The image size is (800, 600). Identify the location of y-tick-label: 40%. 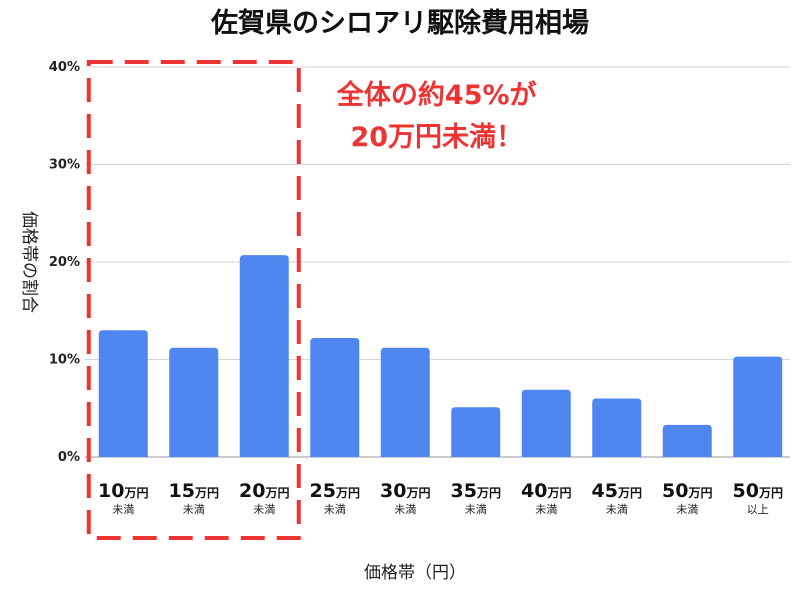
(64, 67).